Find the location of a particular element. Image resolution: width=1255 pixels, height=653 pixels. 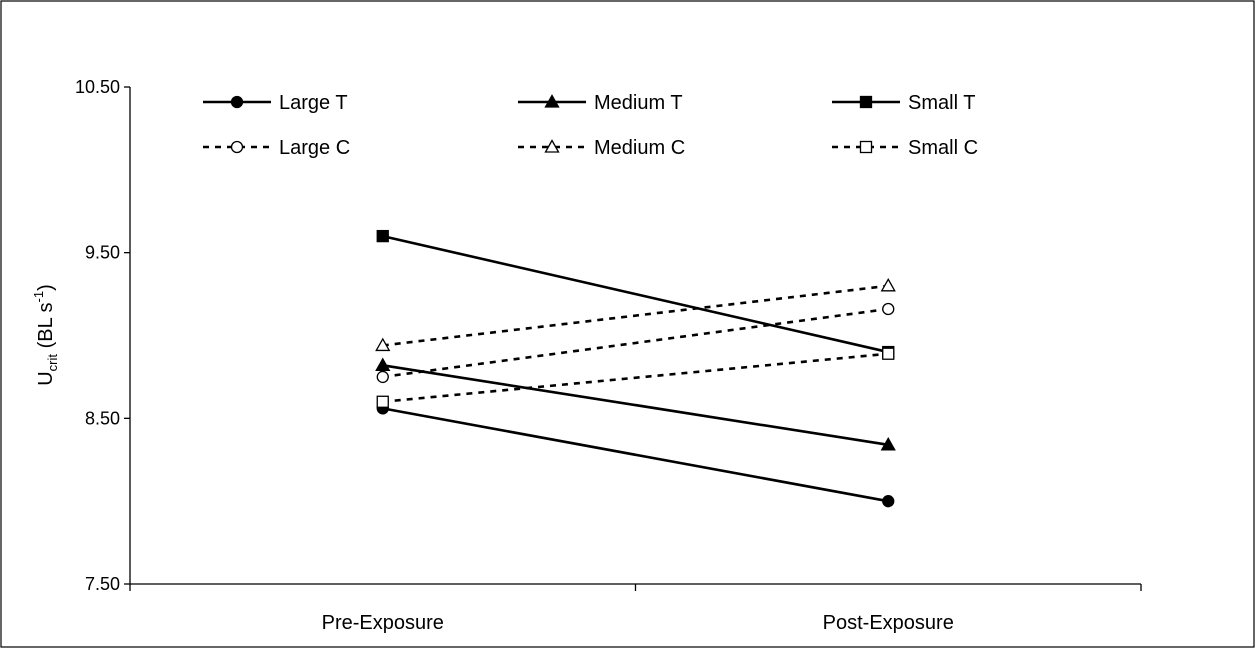

y-label-superscript: -1 is located at coordinates (38, 297).